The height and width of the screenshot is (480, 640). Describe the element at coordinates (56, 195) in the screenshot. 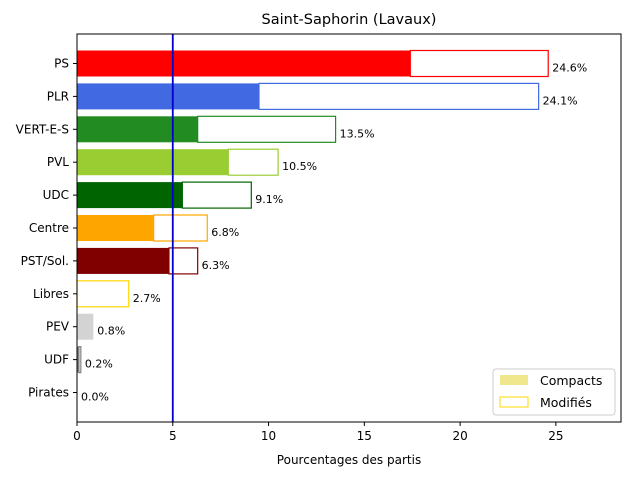

I see `y-tick-label: UDC` at that location.